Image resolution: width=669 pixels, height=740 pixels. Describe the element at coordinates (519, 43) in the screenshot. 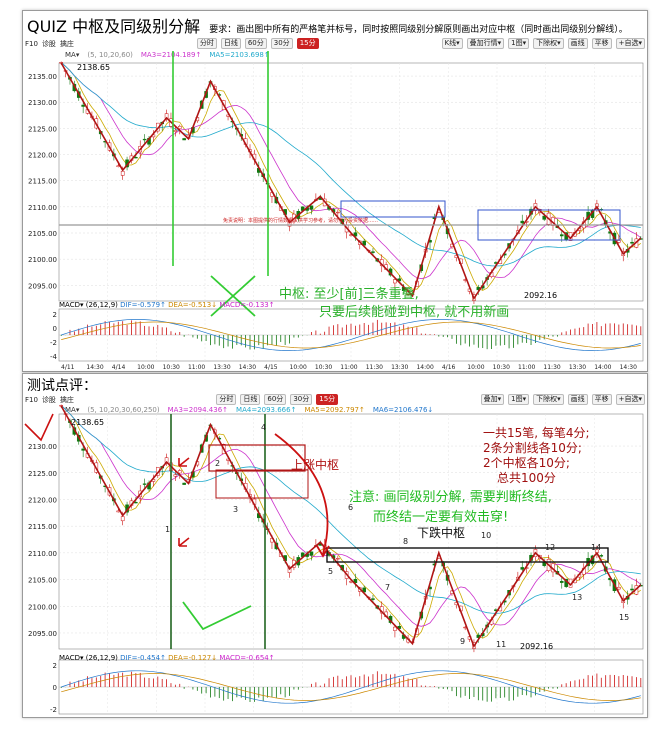

I see `toolbar-right-2-button: 1图▾` at that location.